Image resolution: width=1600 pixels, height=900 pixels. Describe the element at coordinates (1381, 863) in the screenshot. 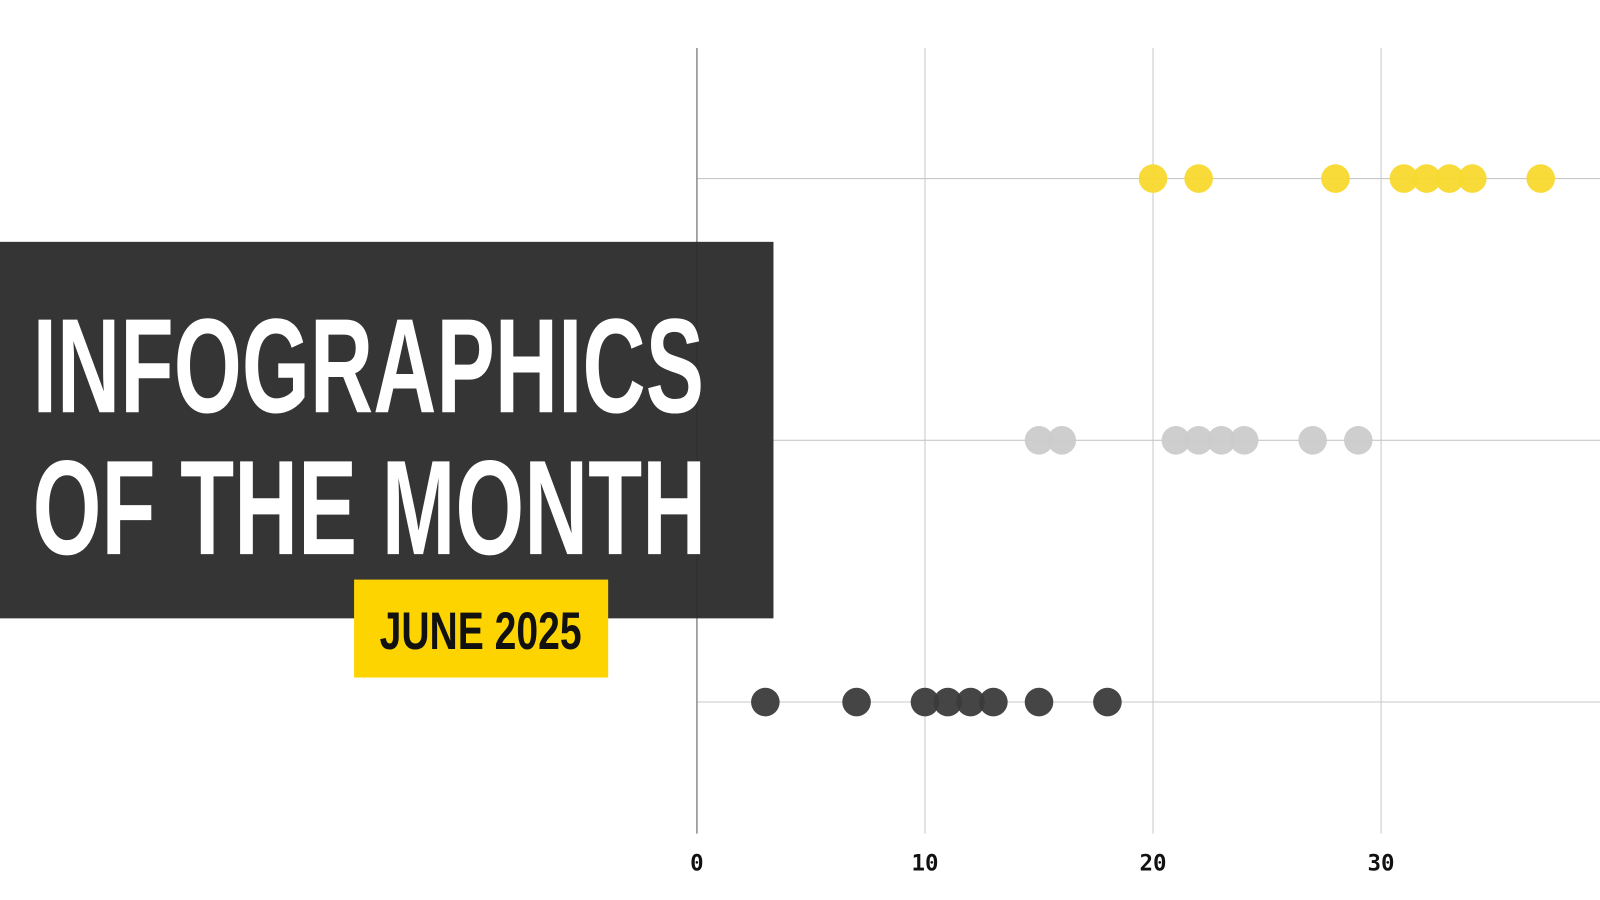

I see `x-tick-label: 30` at that location.